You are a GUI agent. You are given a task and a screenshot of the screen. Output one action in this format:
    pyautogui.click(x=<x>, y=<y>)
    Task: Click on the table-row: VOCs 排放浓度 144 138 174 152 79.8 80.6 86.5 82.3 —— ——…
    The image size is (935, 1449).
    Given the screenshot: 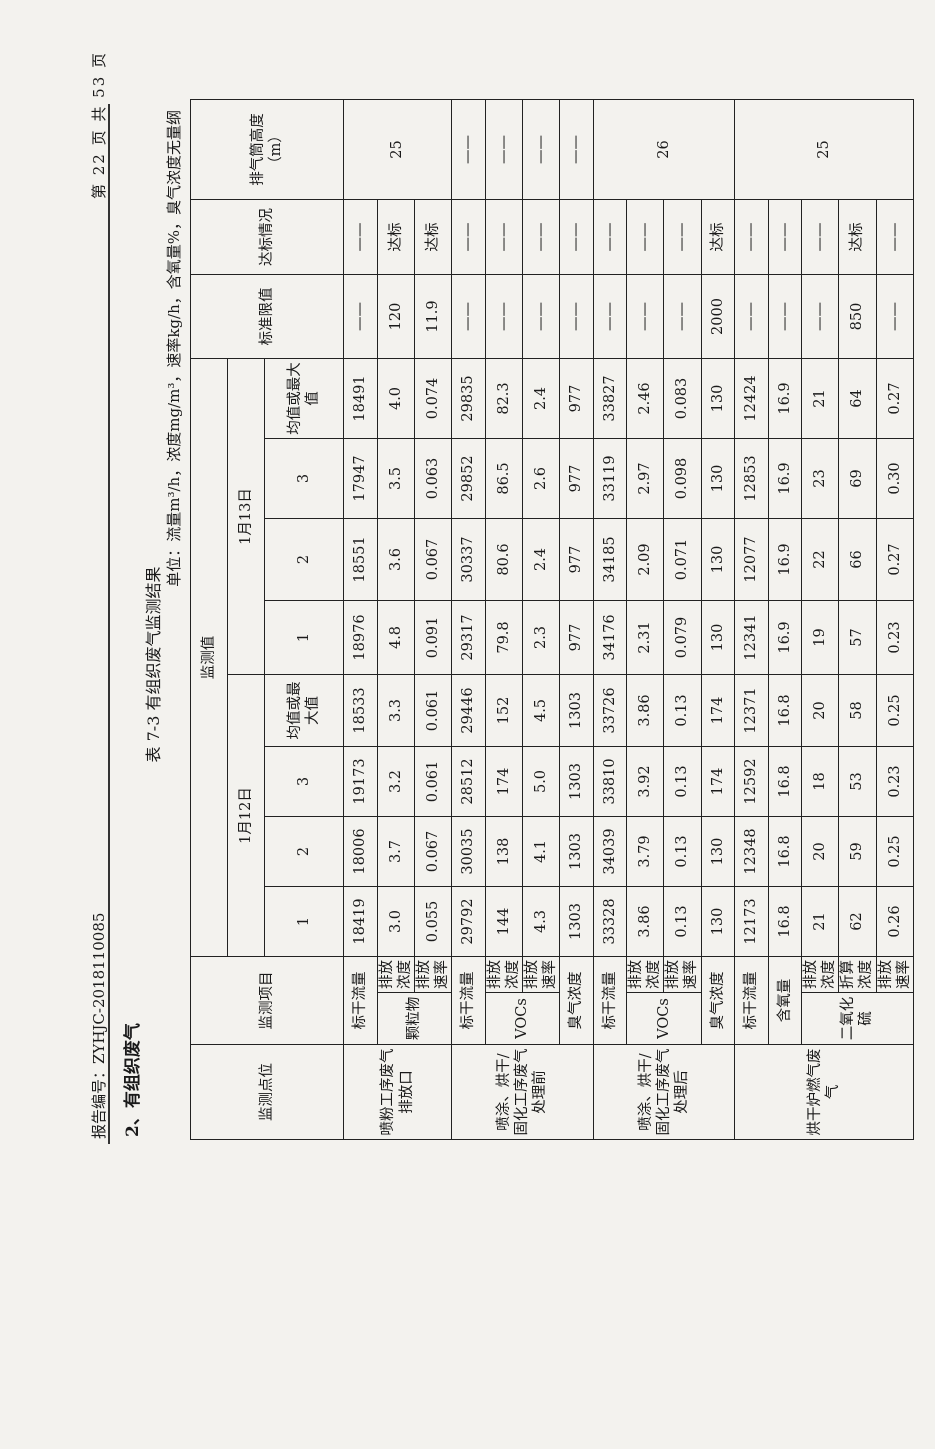 What is the action you would take?
    pyautogui.click(x=522, y=619)
    